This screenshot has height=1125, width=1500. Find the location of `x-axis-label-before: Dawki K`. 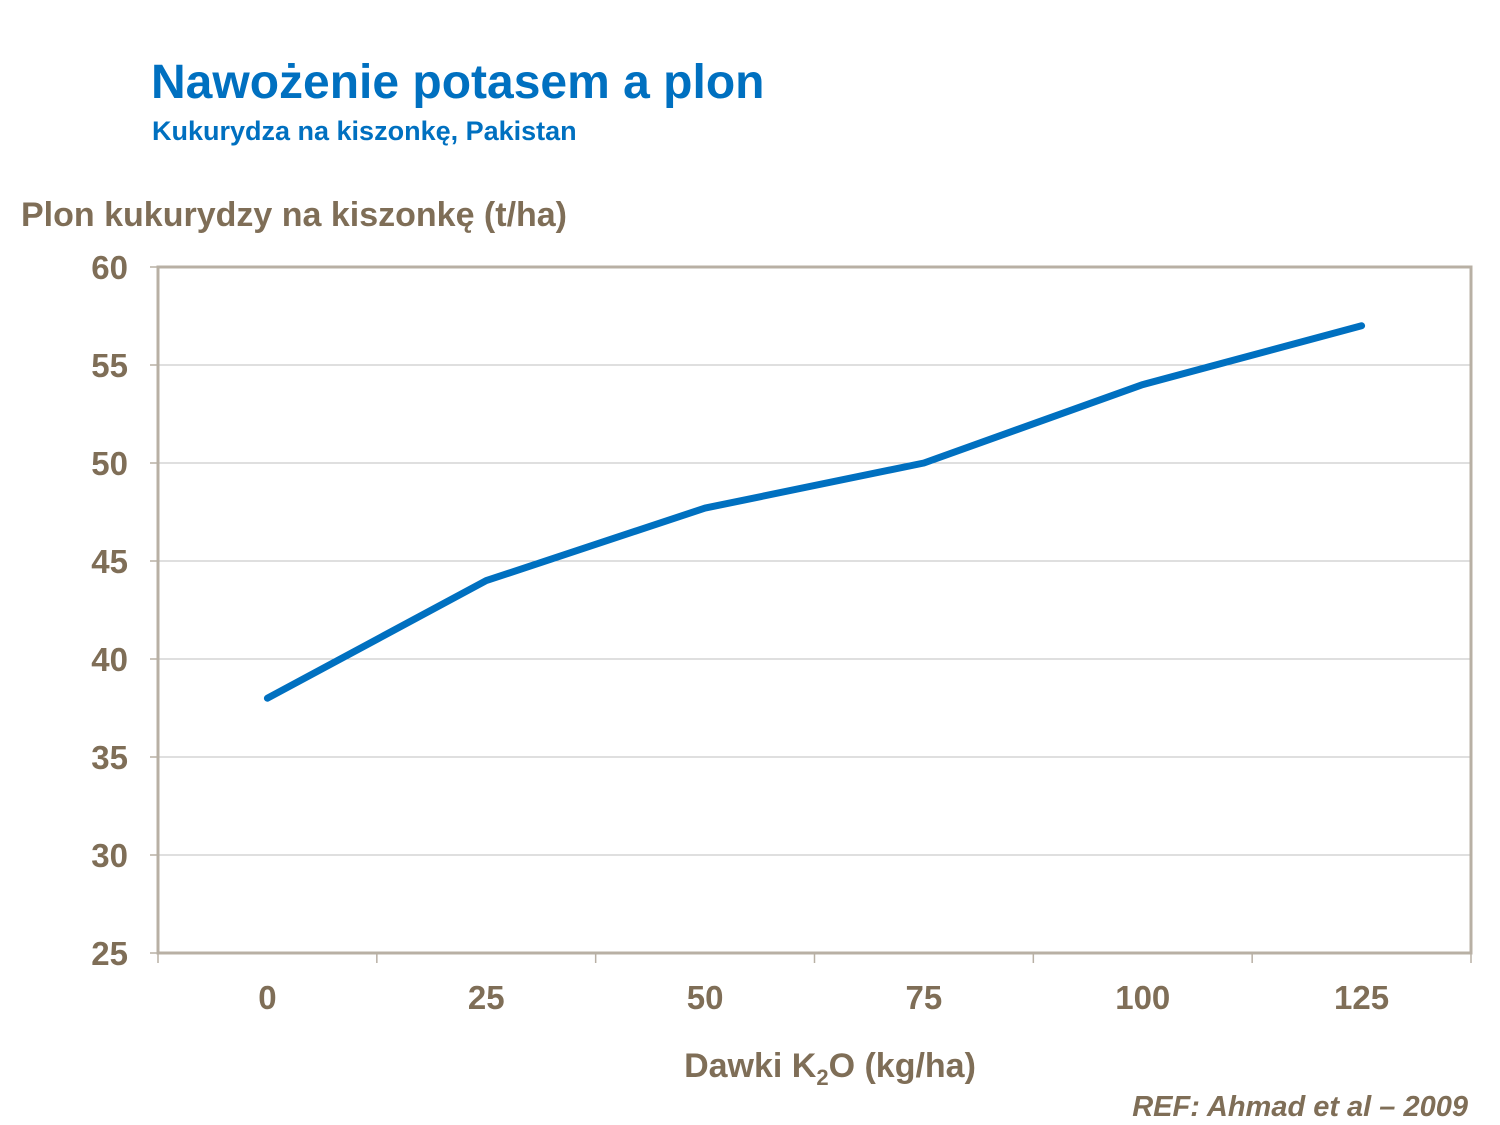

x-axis-label-before: Dawki K is located at coordinates (750, 1066).